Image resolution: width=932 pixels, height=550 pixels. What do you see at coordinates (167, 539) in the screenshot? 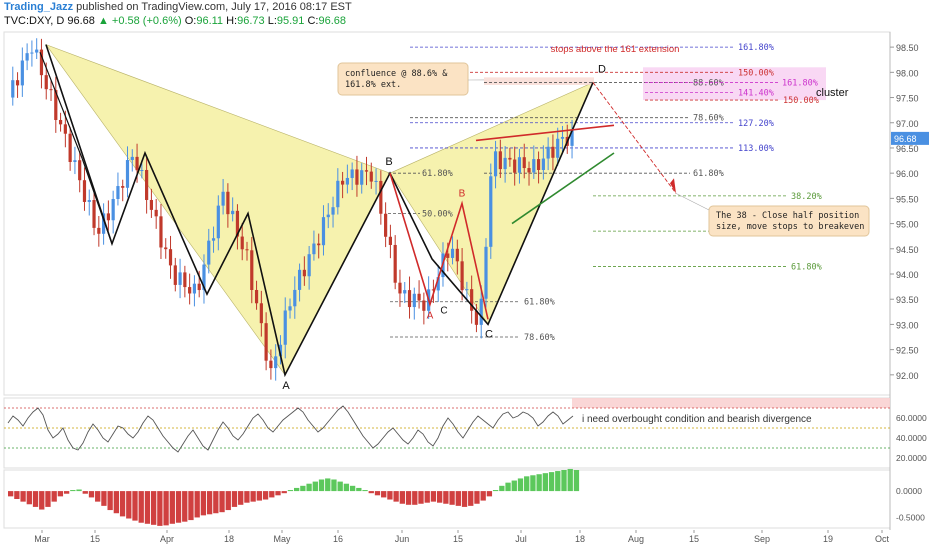
I see `x-tick-label: Apr` at bounding box center [167, 539].